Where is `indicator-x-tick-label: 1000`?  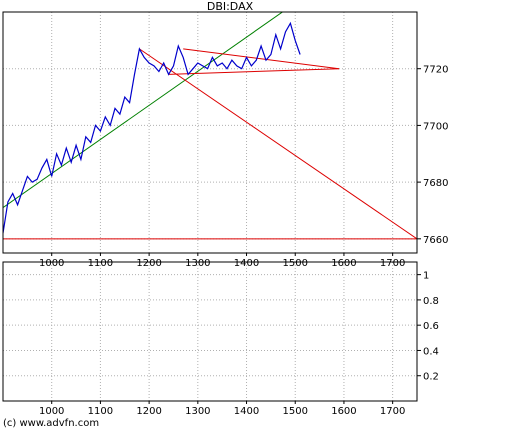 indicator-x-tick-label: 1000 is located at coordinates (51, 411).